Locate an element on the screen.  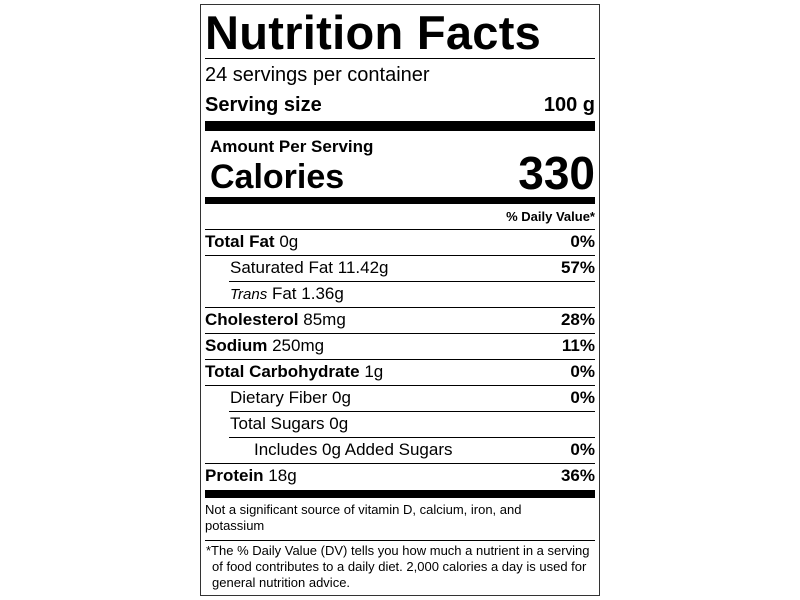
nutrient-amount: 250mg is located at coordinates (298, 345).